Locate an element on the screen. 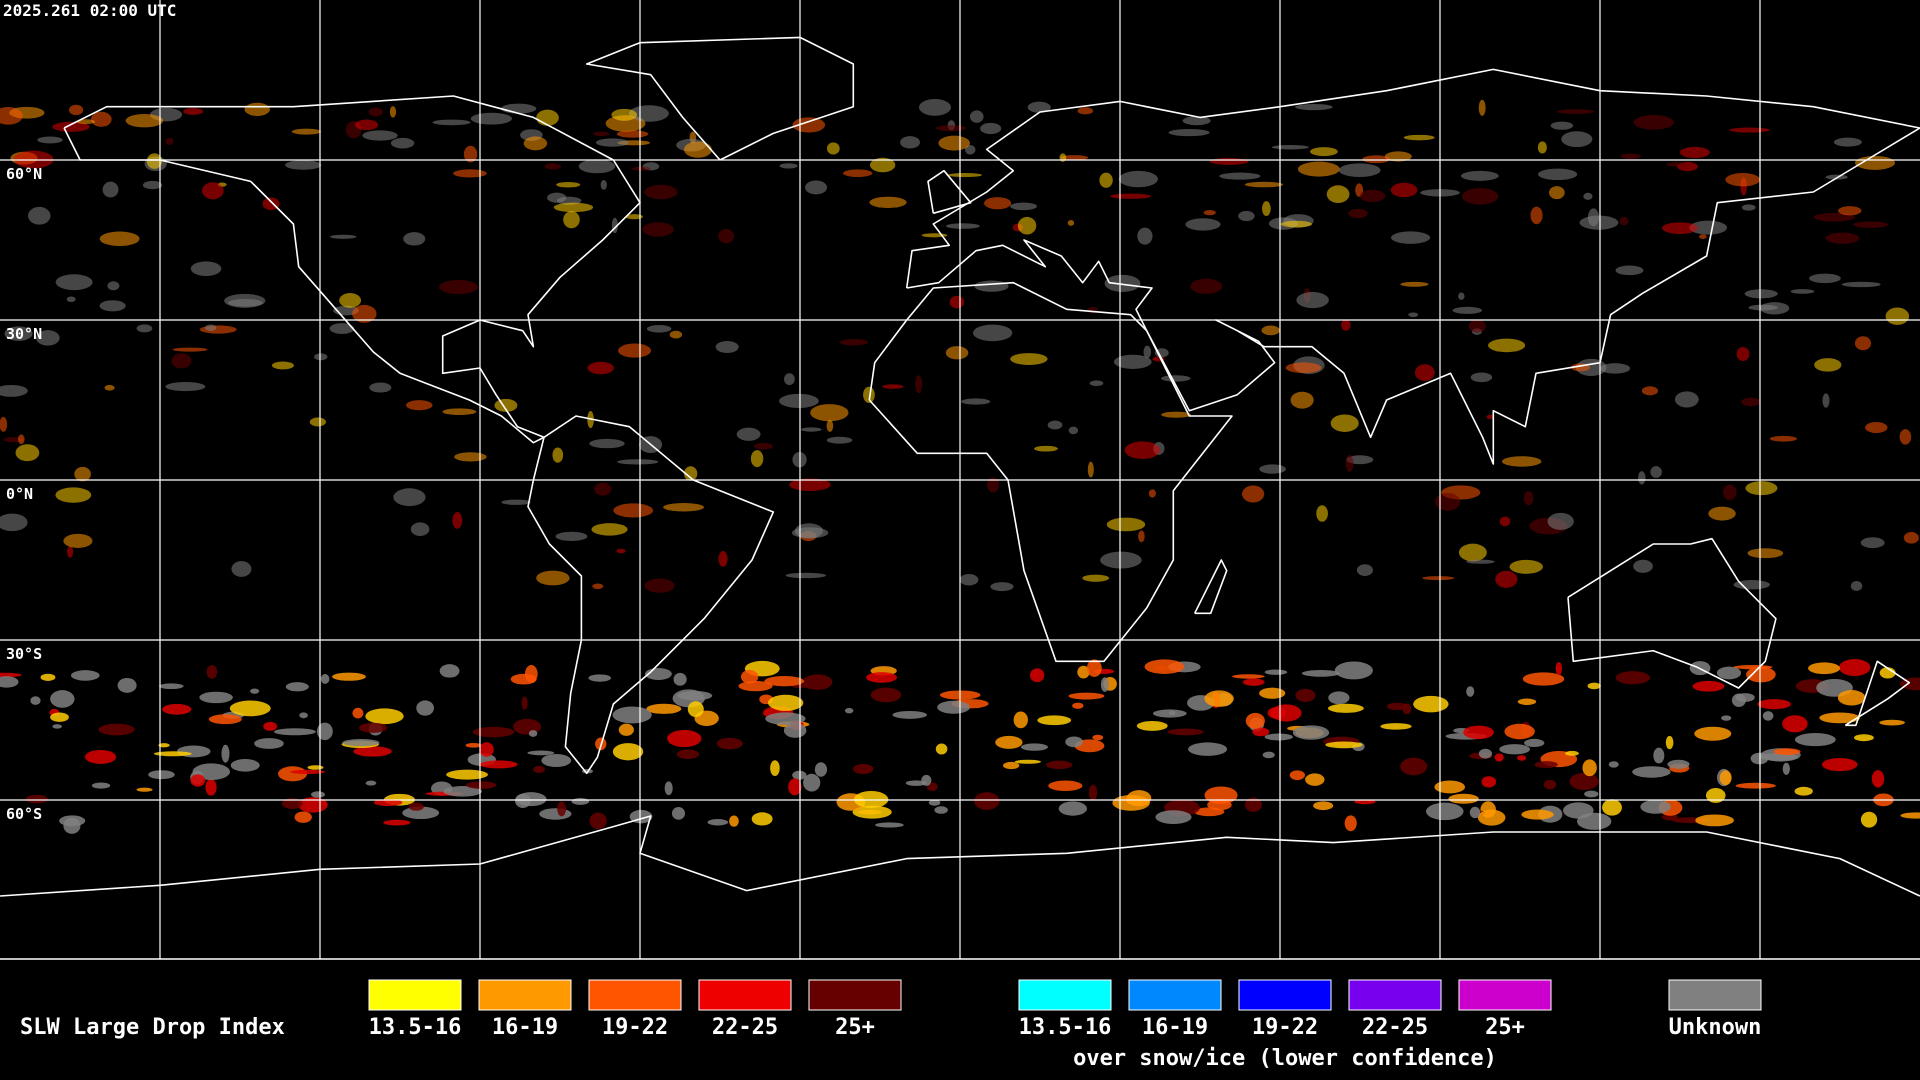 The width and height of the screenshot is (1920, 1080). legend-label: 19-22 is located at coordinates (635, 1027).